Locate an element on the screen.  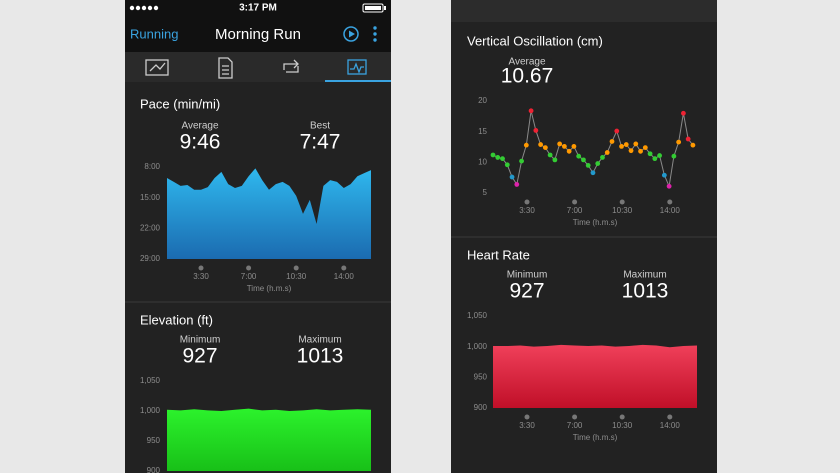
battery-icon is located at coordinates (374, 8).